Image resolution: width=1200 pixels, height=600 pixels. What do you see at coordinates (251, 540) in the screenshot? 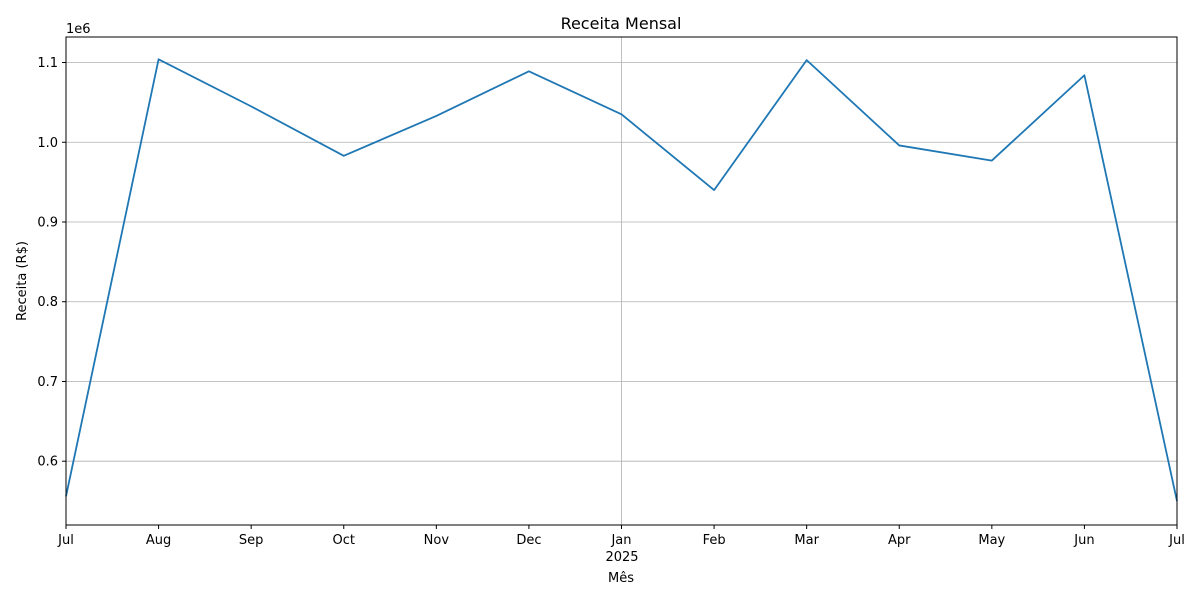
I see `x-tick-label: Sep` at bounding box center [251, 540].